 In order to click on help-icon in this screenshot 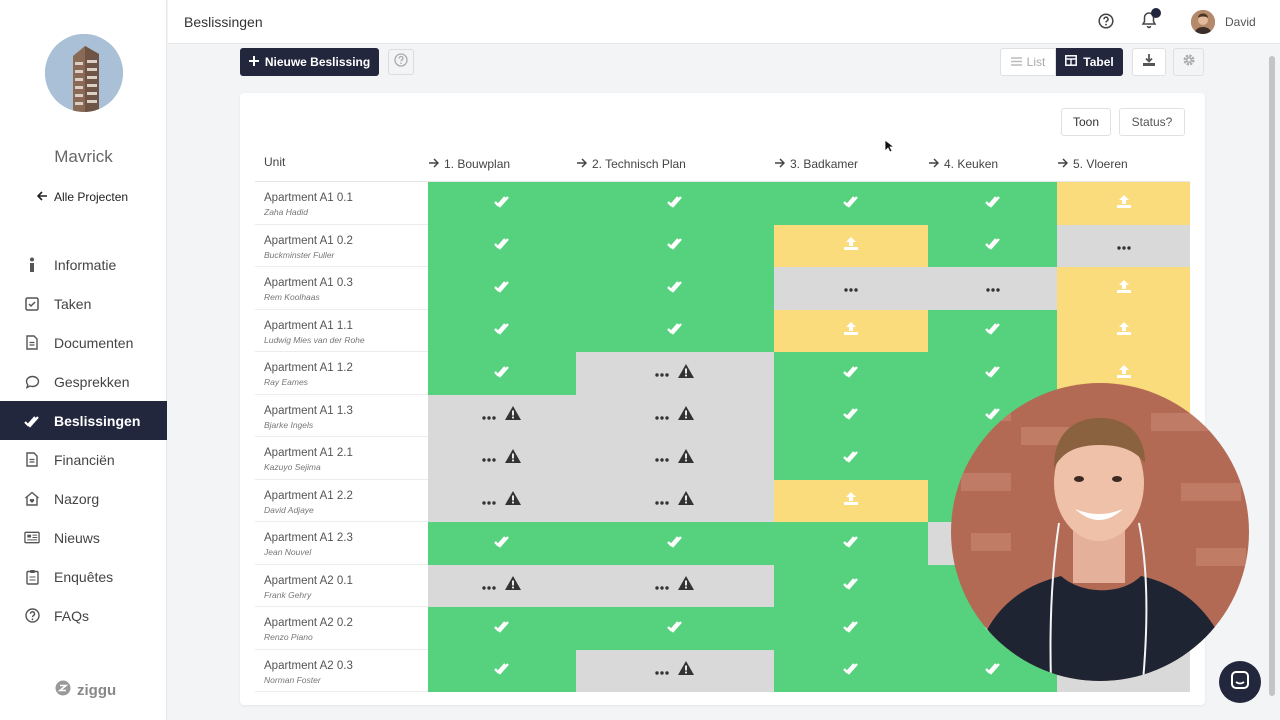, I will do `click(1106, 23)`.